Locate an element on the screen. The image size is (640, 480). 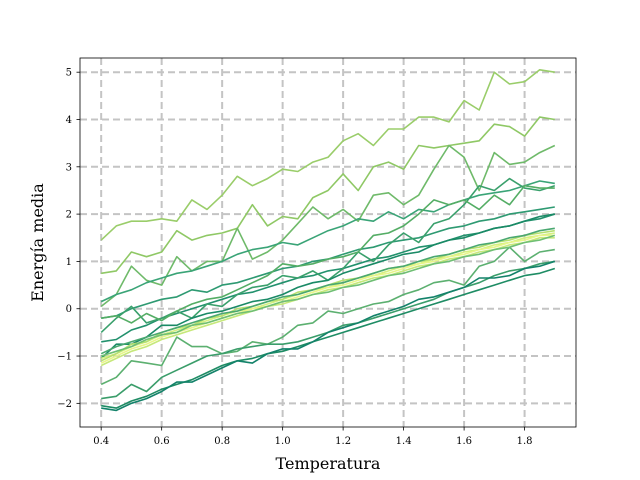
y-tick-label: −2 is located at coordinates (64, 404).